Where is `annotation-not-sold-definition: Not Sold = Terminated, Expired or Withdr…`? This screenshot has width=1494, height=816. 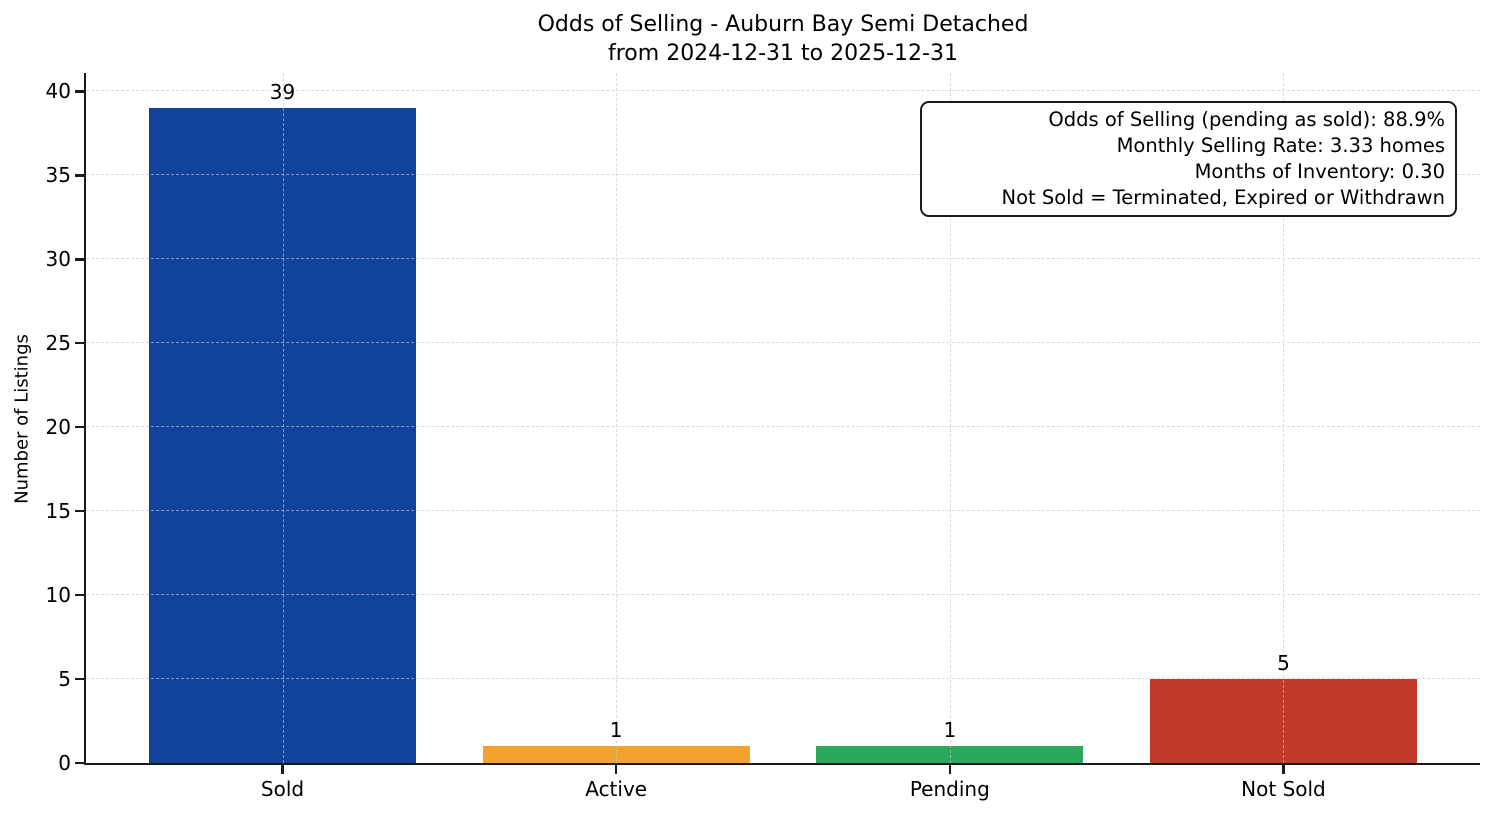
annotation-not-sold-definition: Not Sold = Terminated, Expired or Withdr… is located at coordinates (1223, 197).